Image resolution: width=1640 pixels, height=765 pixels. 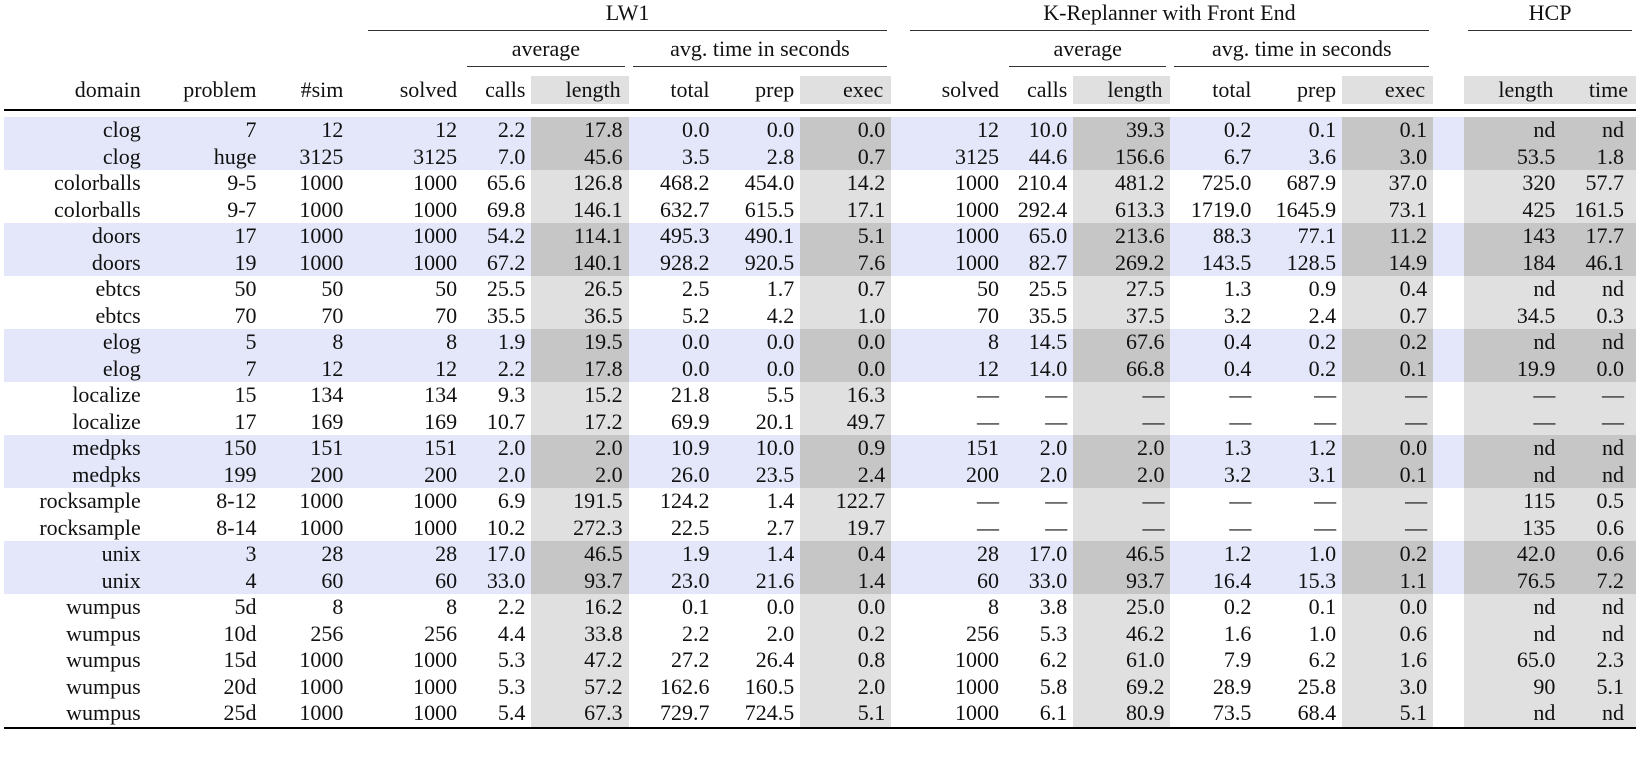 What do you see at coordinates (758, 660) in the screenshot?
I see `cell-lw1-prep: 26.4` at bounding box center [758, 660].